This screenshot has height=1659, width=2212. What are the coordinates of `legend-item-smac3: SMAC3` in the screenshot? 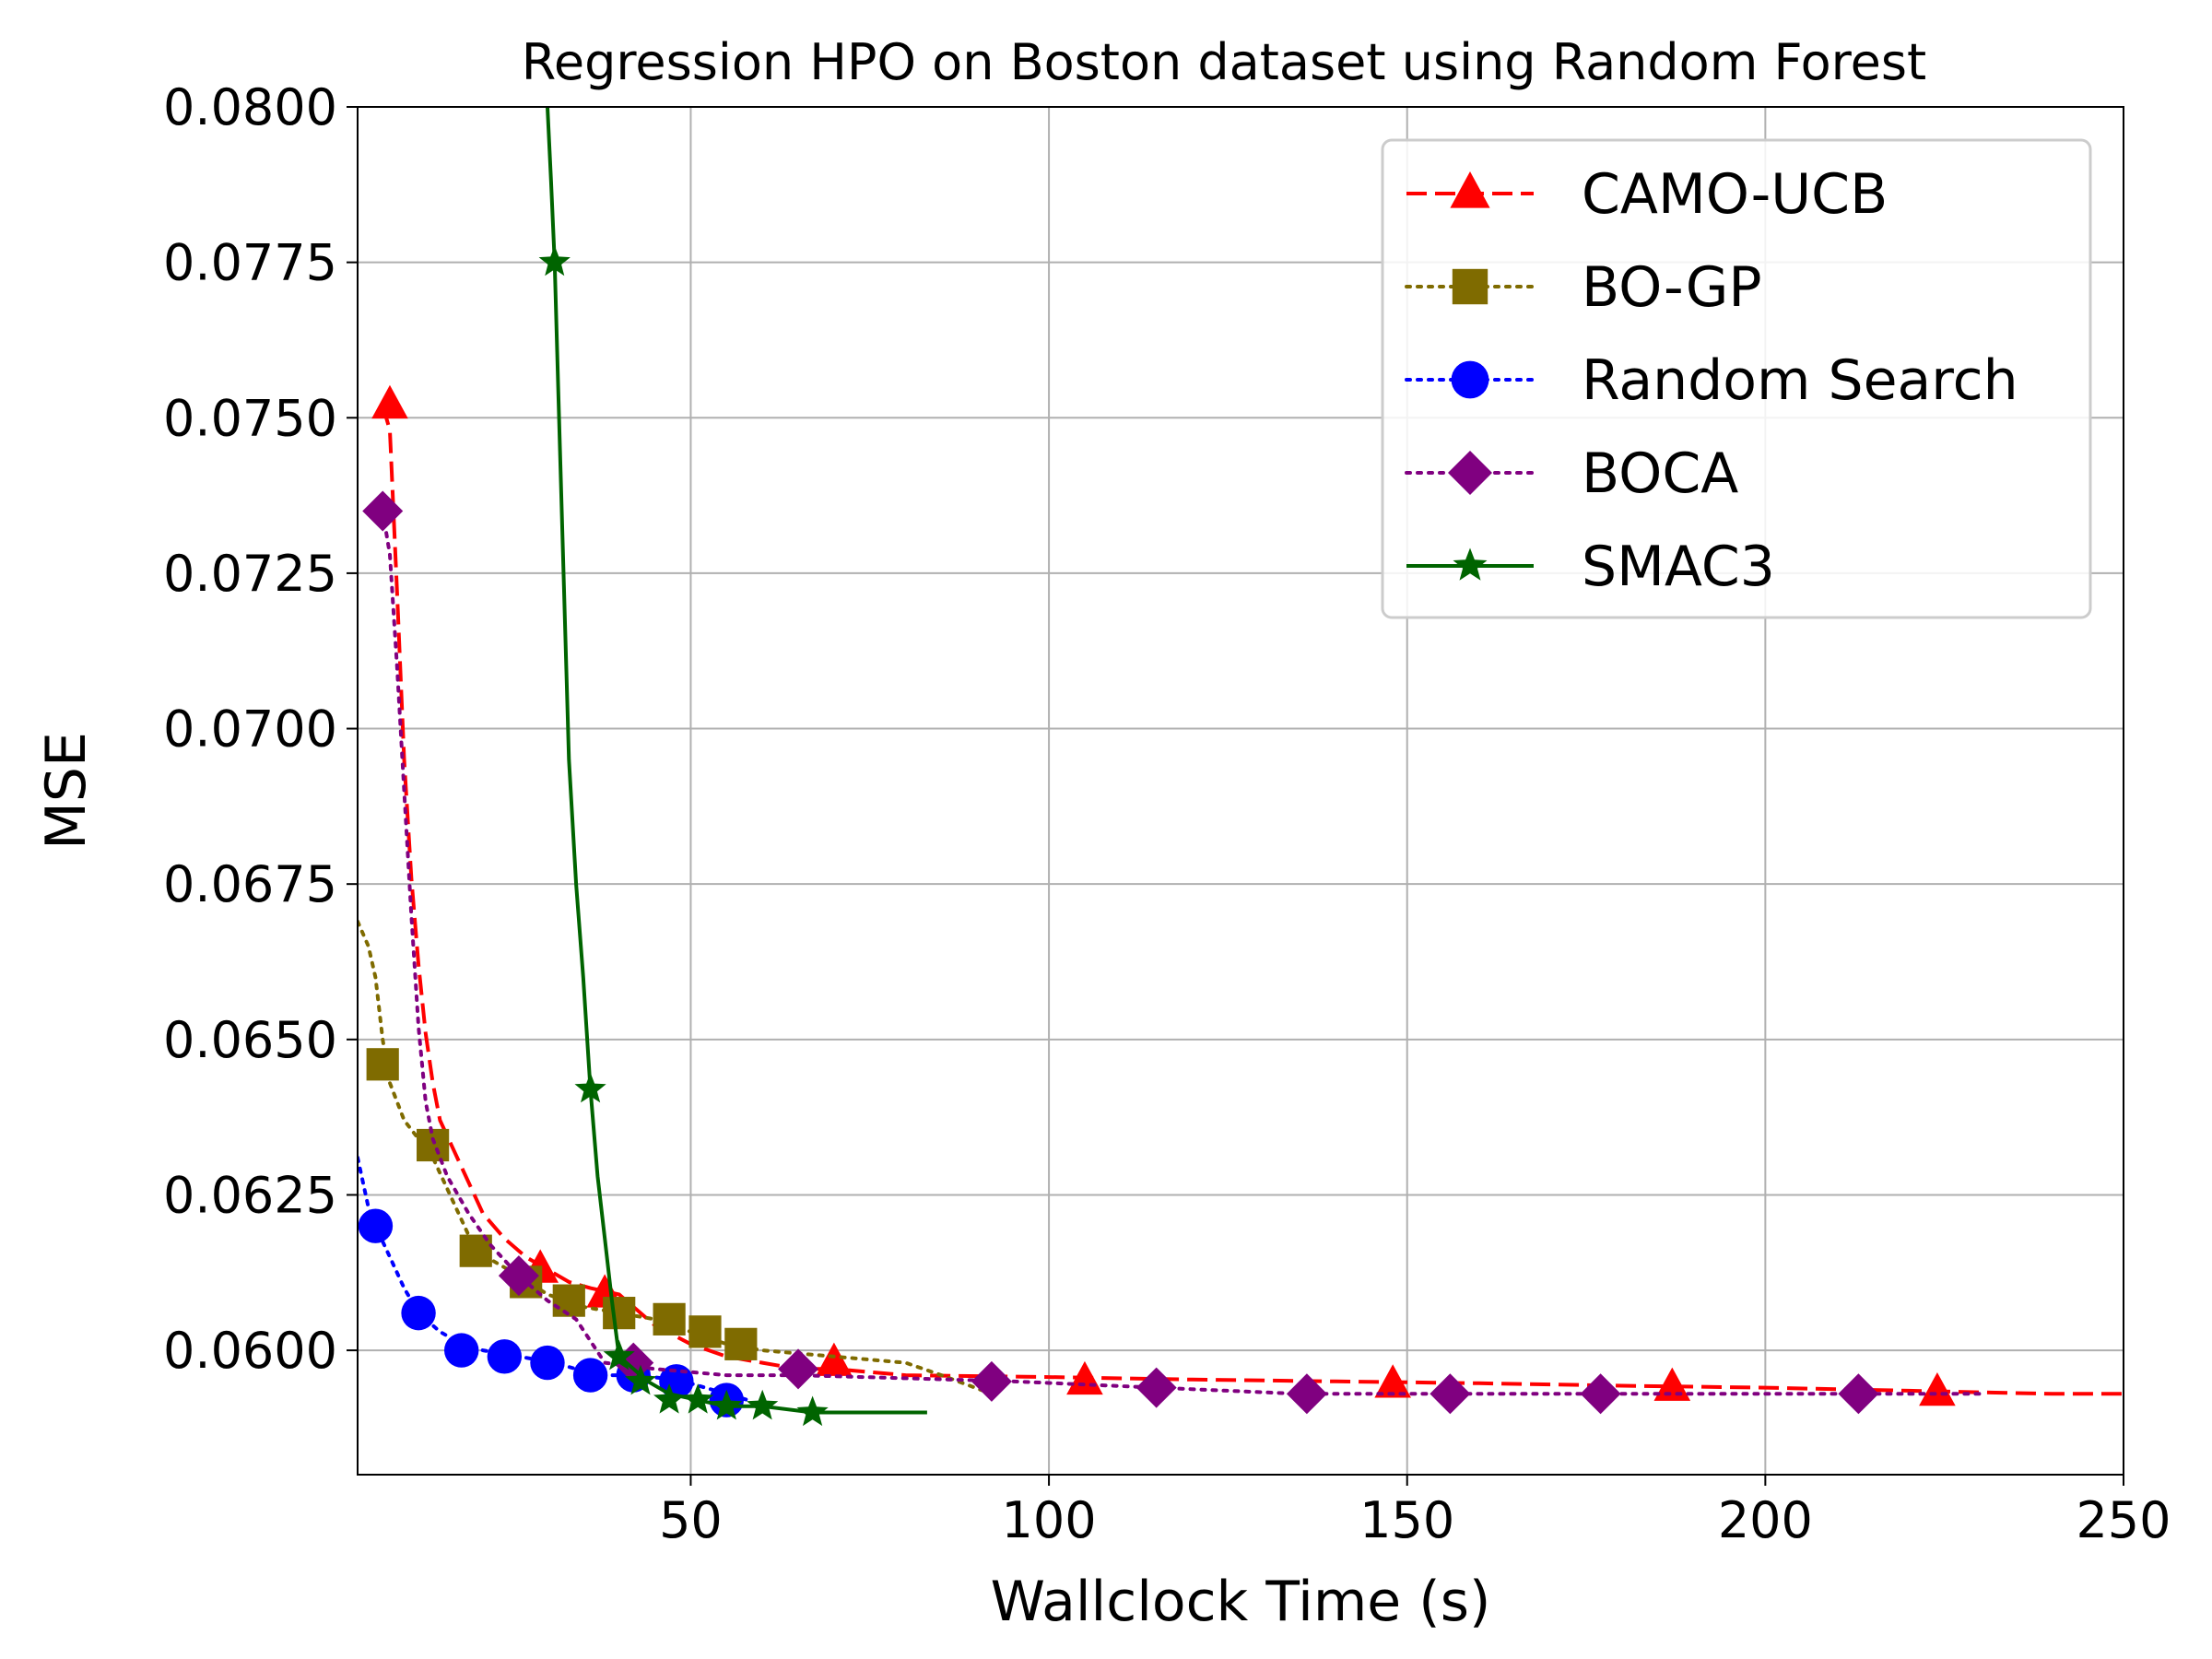 It's located at (1590, 567).